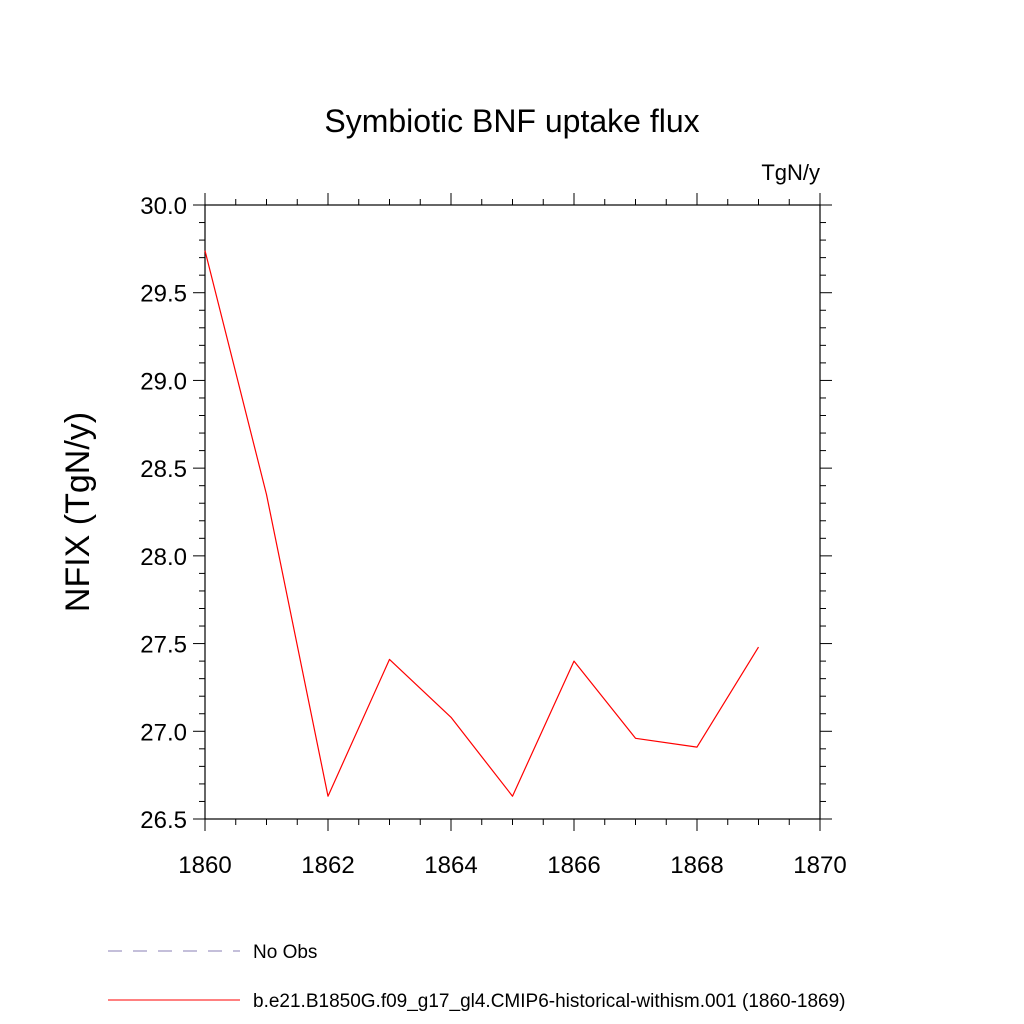  Describe the element at coordinates (819, 865) in the screenshot. I see `x-tick-label: 1870` at that location.